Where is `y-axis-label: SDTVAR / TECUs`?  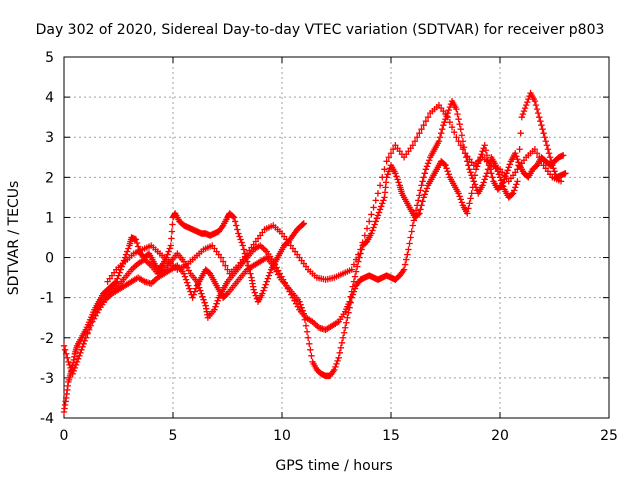 y-axis-label: SDTVAR / TECUs is located at coordinates (14, 238).